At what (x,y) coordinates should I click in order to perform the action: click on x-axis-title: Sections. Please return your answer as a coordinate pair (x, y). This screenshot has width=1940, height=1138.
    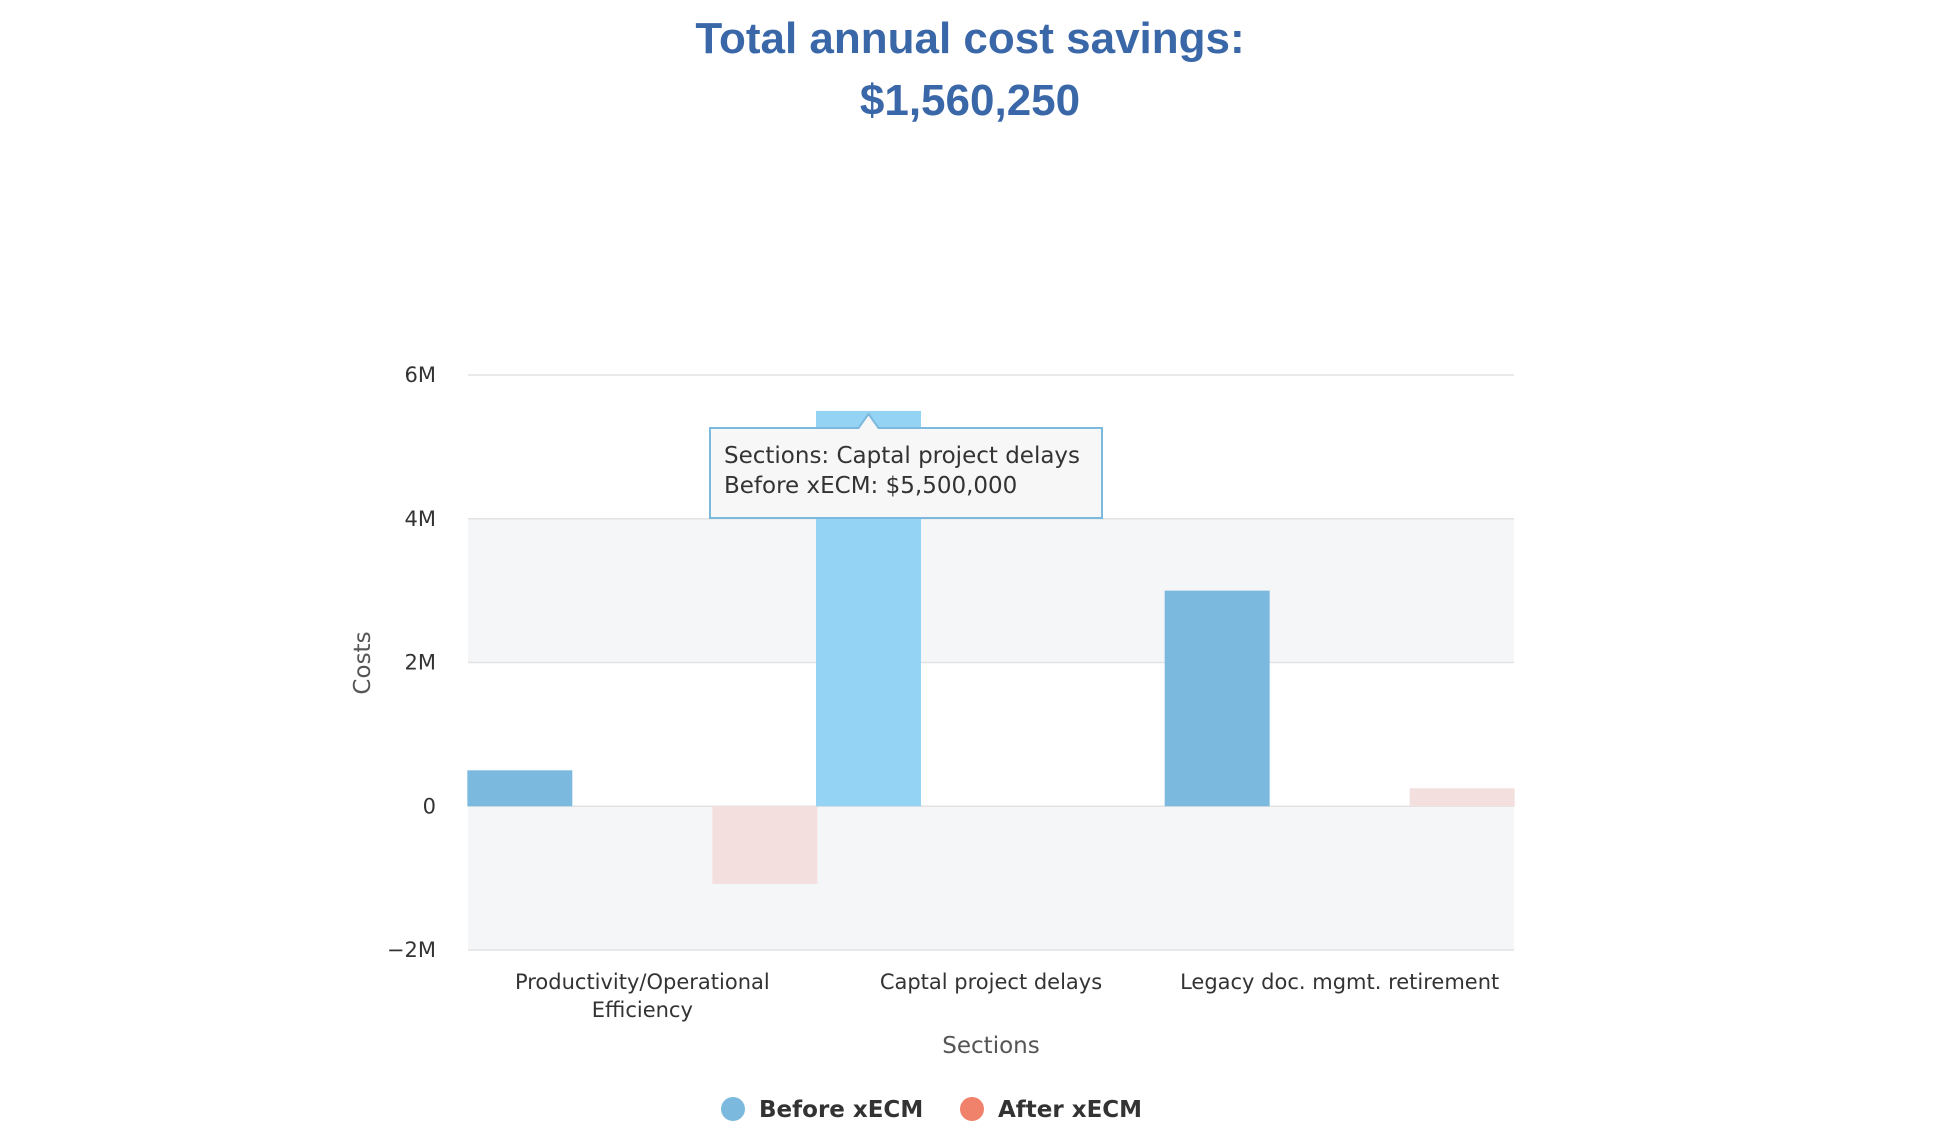
    Looking at the image, I should click on (990, 1046).